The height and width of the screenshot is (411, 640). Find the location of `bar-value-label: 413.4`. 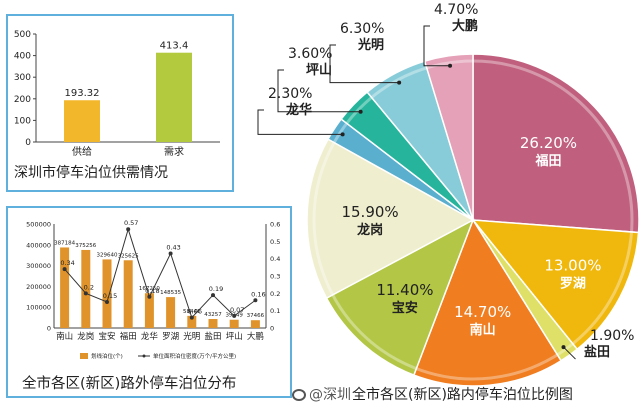

bar-value-label: 413.4 is located at coordinates (174, 46).